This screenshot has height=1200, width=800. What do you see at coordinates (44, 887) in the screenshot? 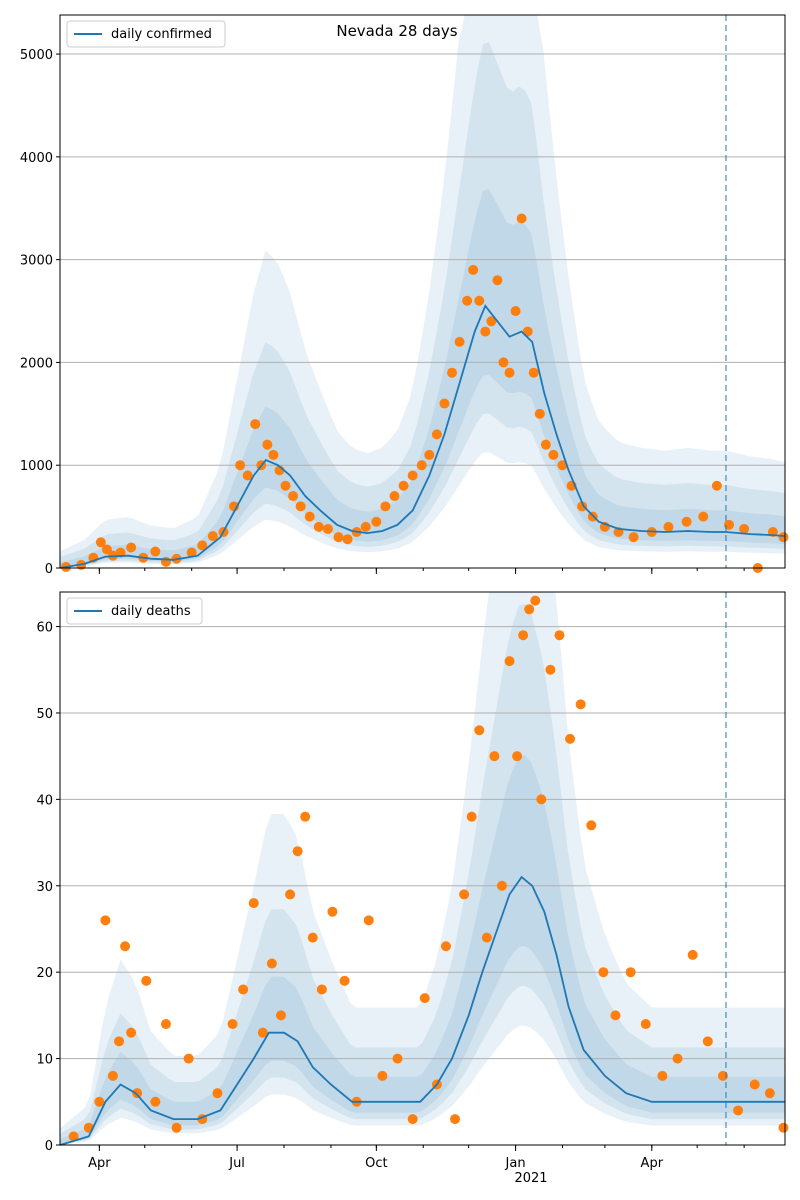
I see `y-tick-label: 30` at bounding box center [44, 887].